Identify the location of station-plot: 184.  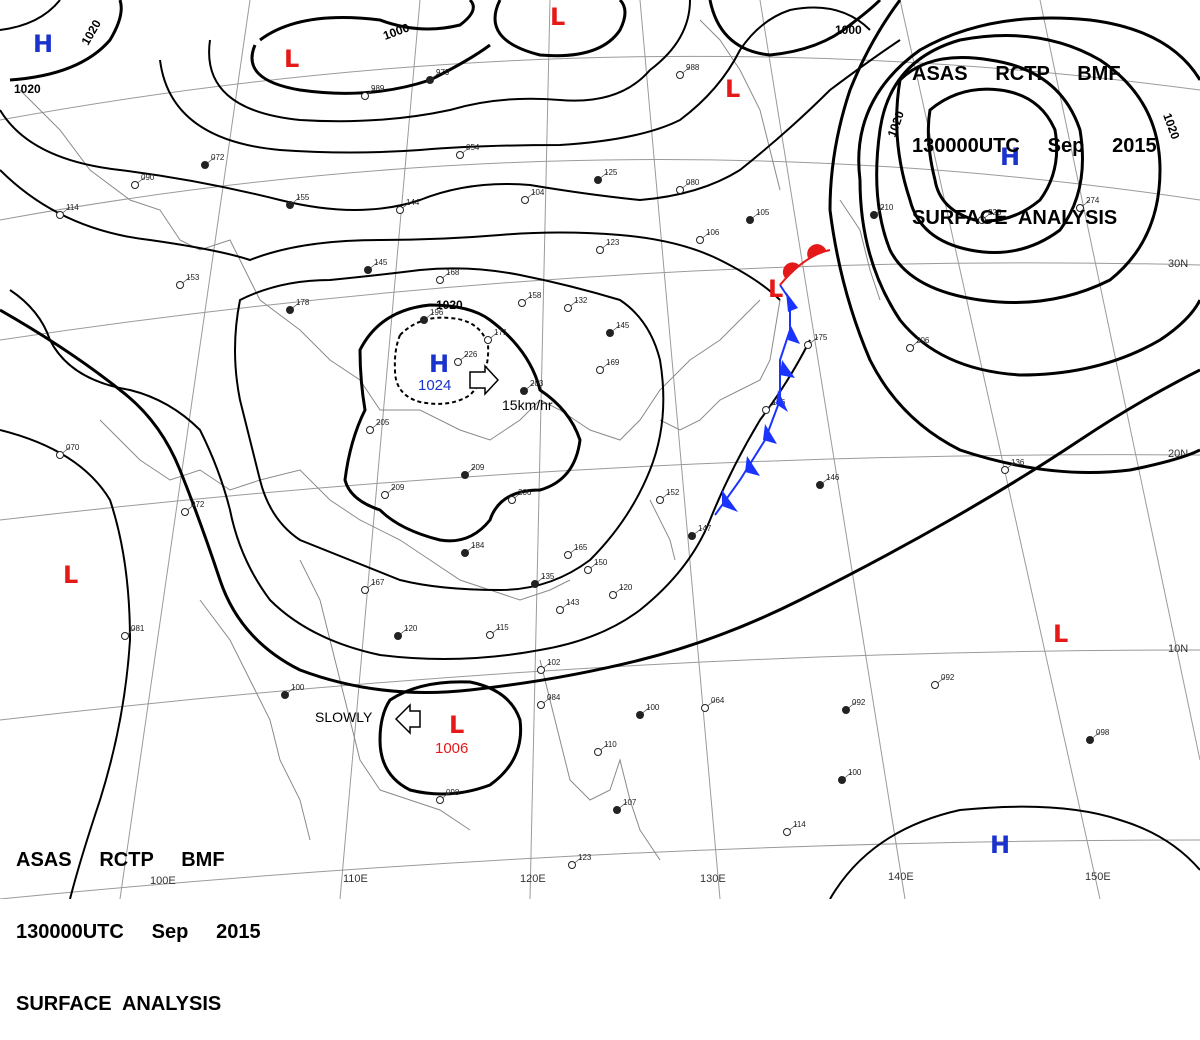
(473, 549).